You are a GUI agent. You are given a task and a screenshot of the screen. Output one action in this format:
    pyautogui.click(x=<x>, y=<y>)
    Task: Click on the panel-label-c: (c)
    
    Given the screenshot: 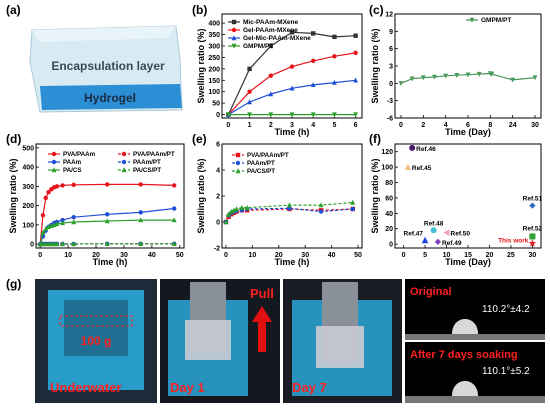 What is the action you would take?
    pyautogui.click(x=376, y=10)
    